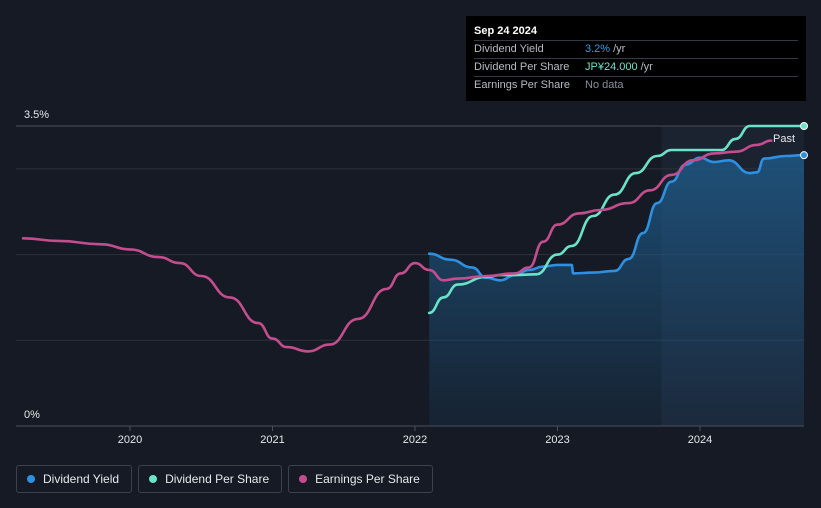 The width and height of the screenshot is (821, 508). I want to click on tooltip-value: 3.2%, so click(598, 49).